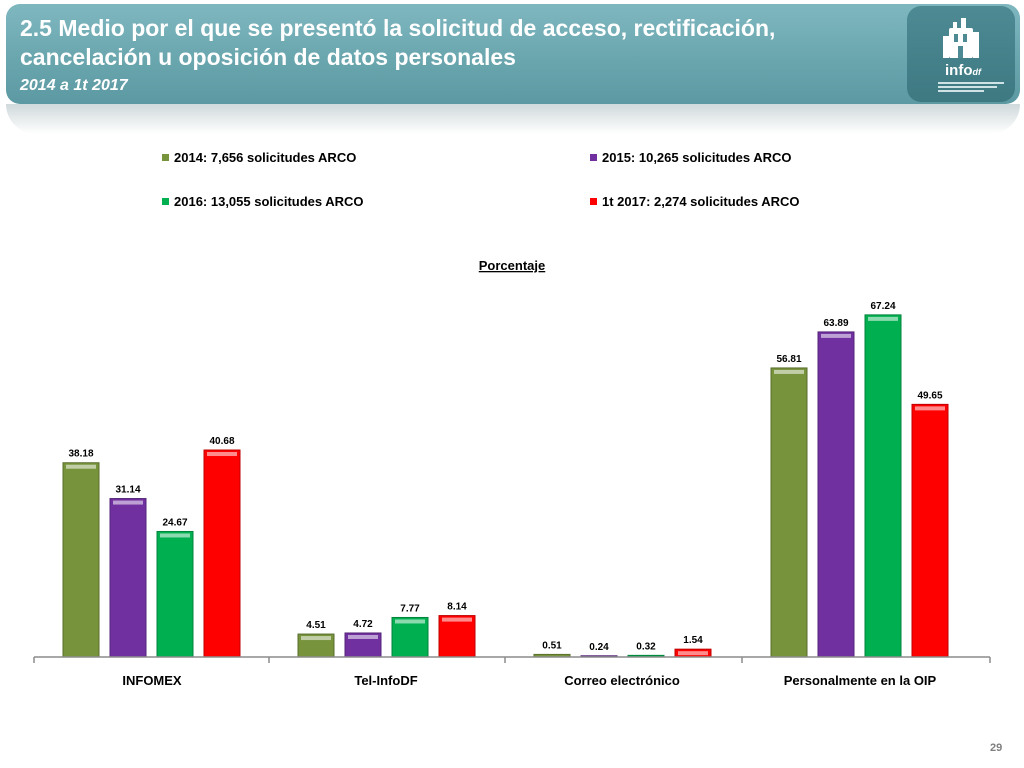 This screenshot has width=1024, height=768. What do you see at coordinates (165, 201) in the screenshot?
I see `legend-swatch-2016` at bounding box center [165, 201].